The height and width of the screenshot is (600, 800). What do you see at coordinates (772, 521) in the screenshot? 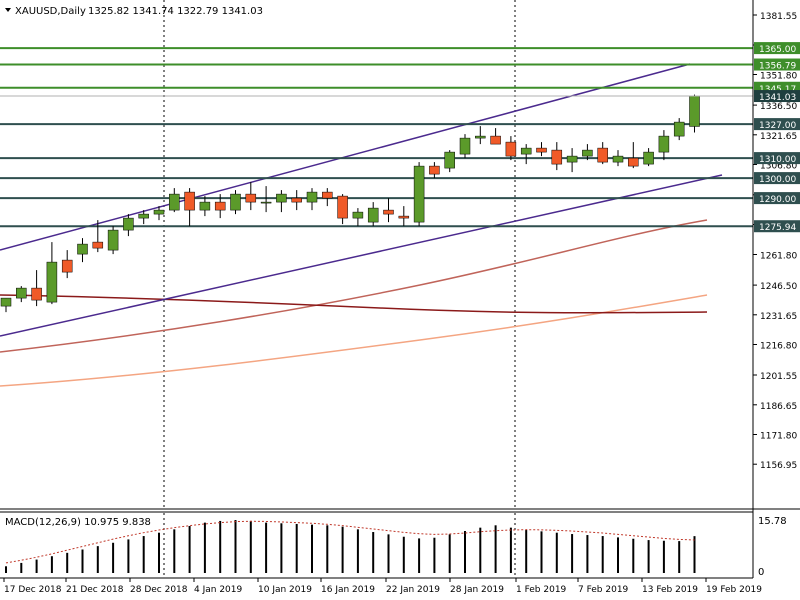
I see `macd-axis-top-label: 15.78` at bounding box center [772, 521].